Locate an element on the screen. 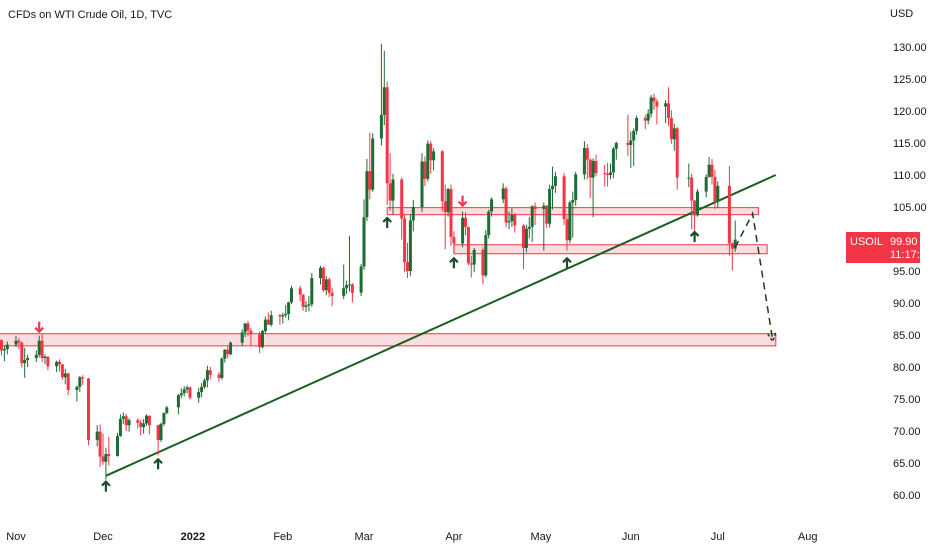  up-arrow-icon is located at coordinates (158, 463).